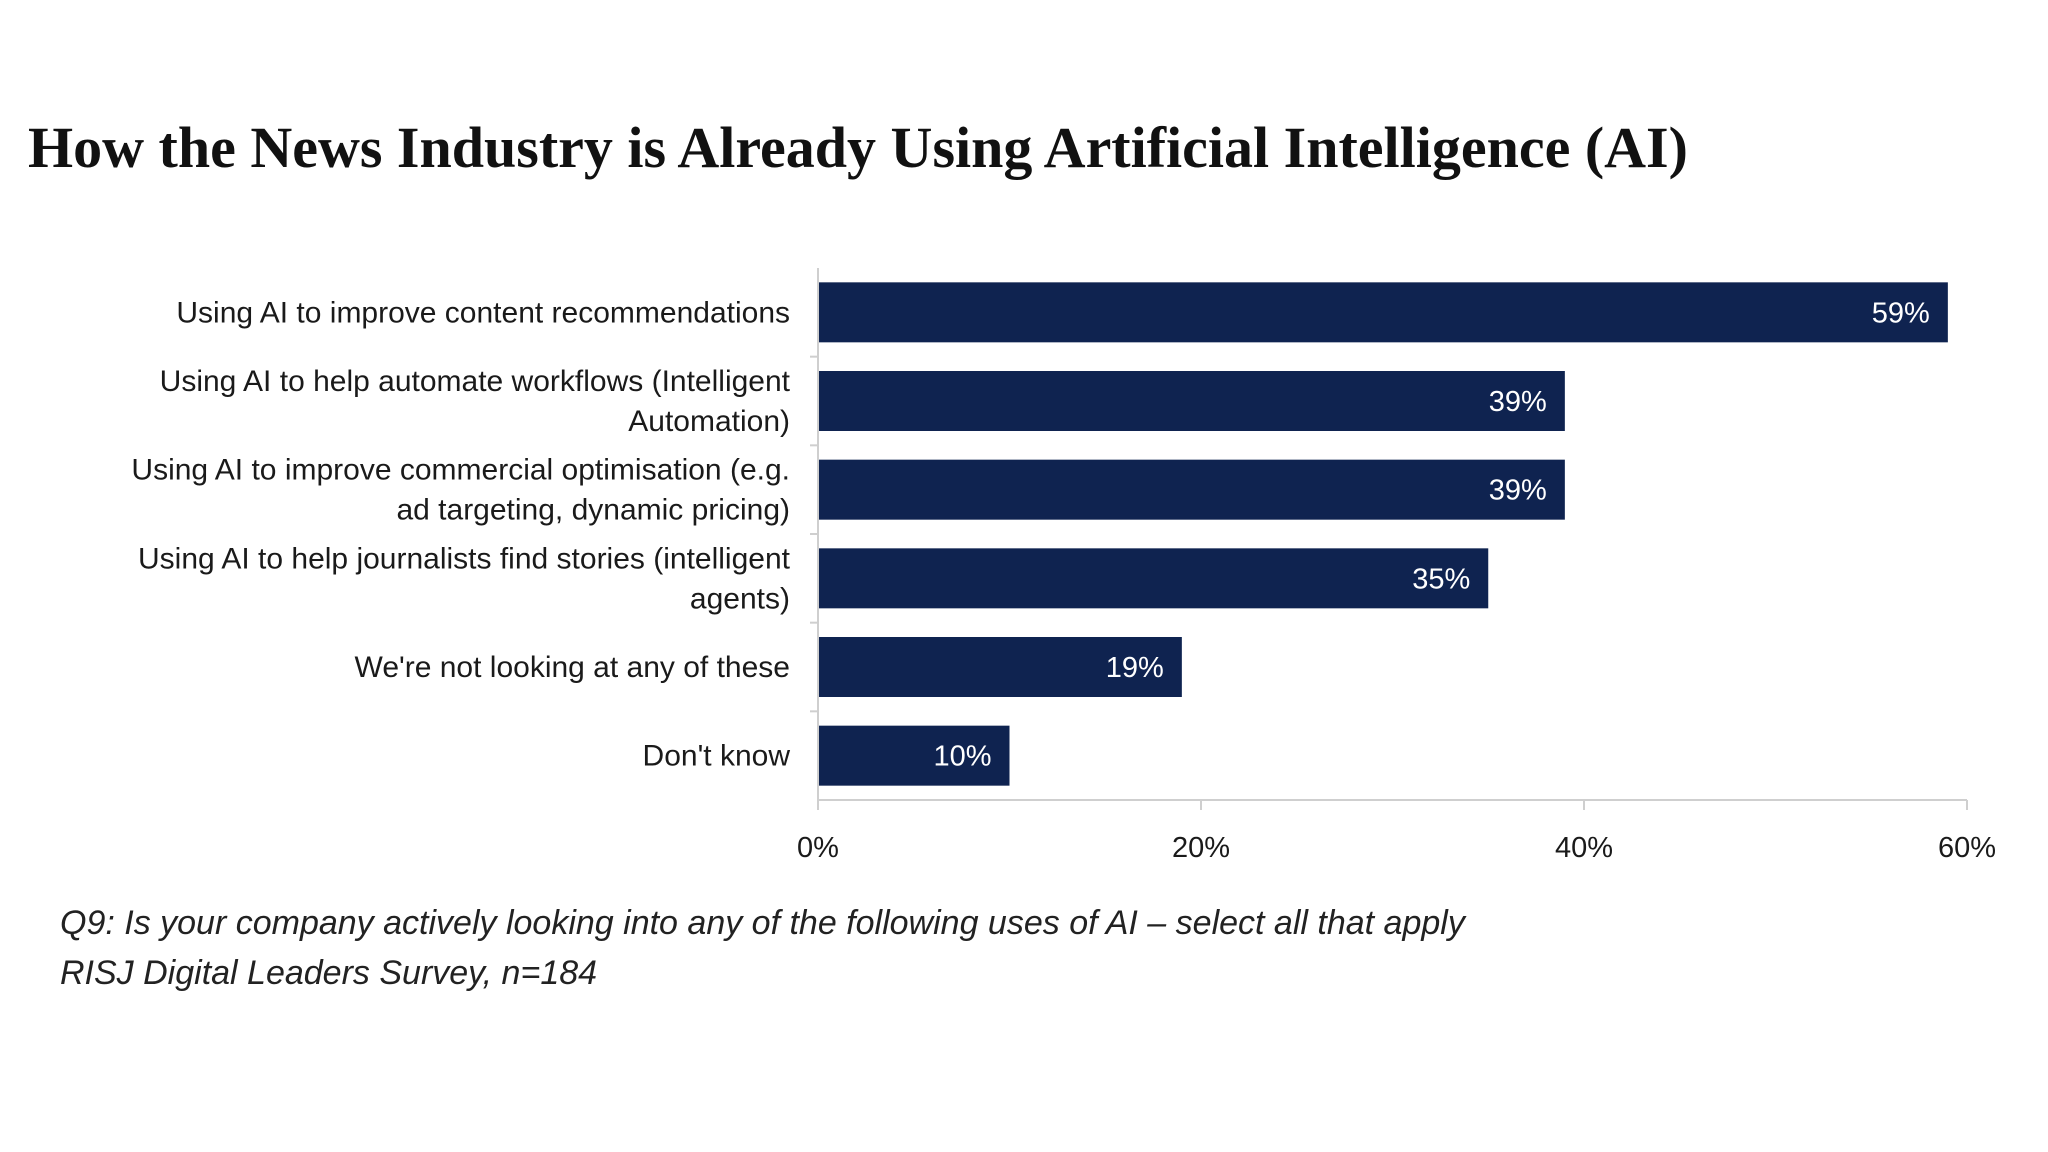 The image size is (2048, 1152). What do you see at coordinates (1135, 668) in the screenshot?
I see `data-label: 19%` at bounding box center [1135, 668].